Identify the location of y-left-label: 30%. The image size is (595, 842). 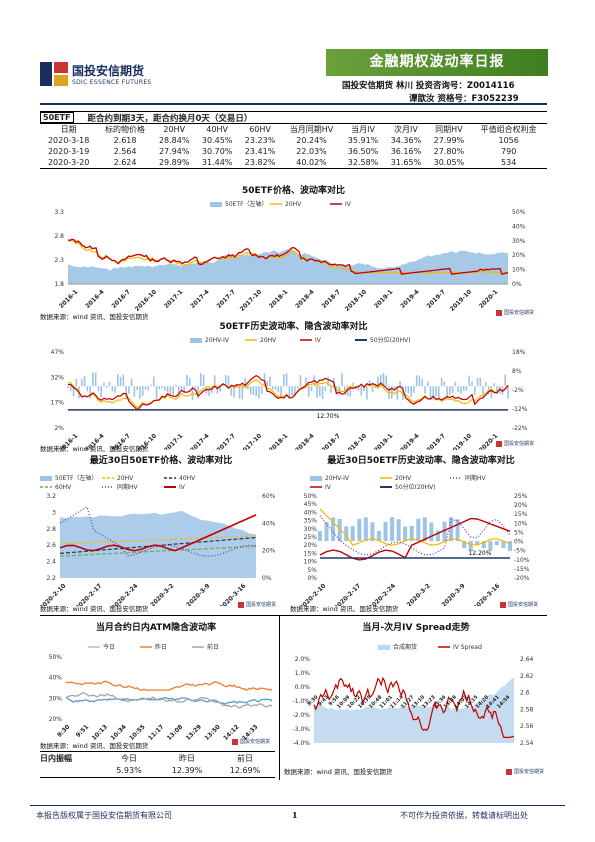
(311, 529).